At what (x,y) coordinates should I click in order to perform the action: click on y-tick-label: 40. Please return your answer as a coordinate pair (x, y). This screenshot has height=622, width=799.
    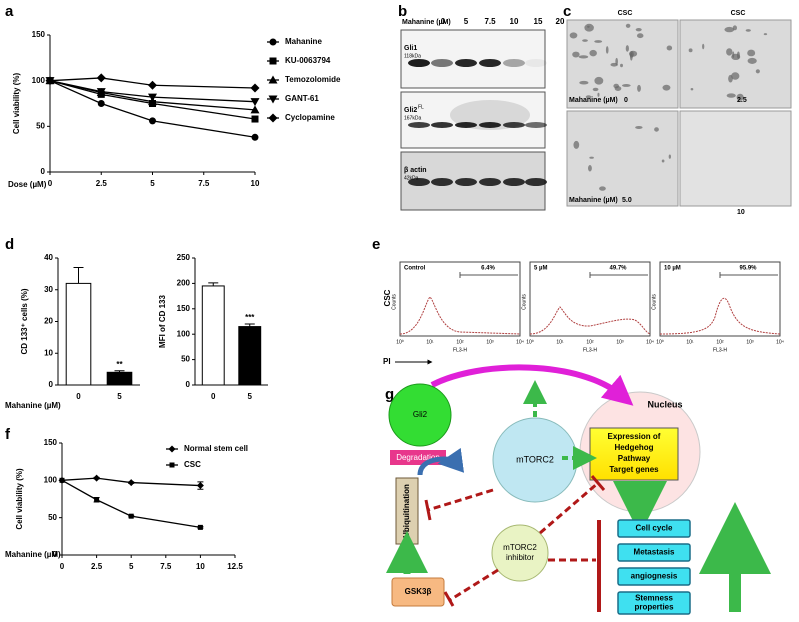
    Looking at the image, I should click on (48, 257).